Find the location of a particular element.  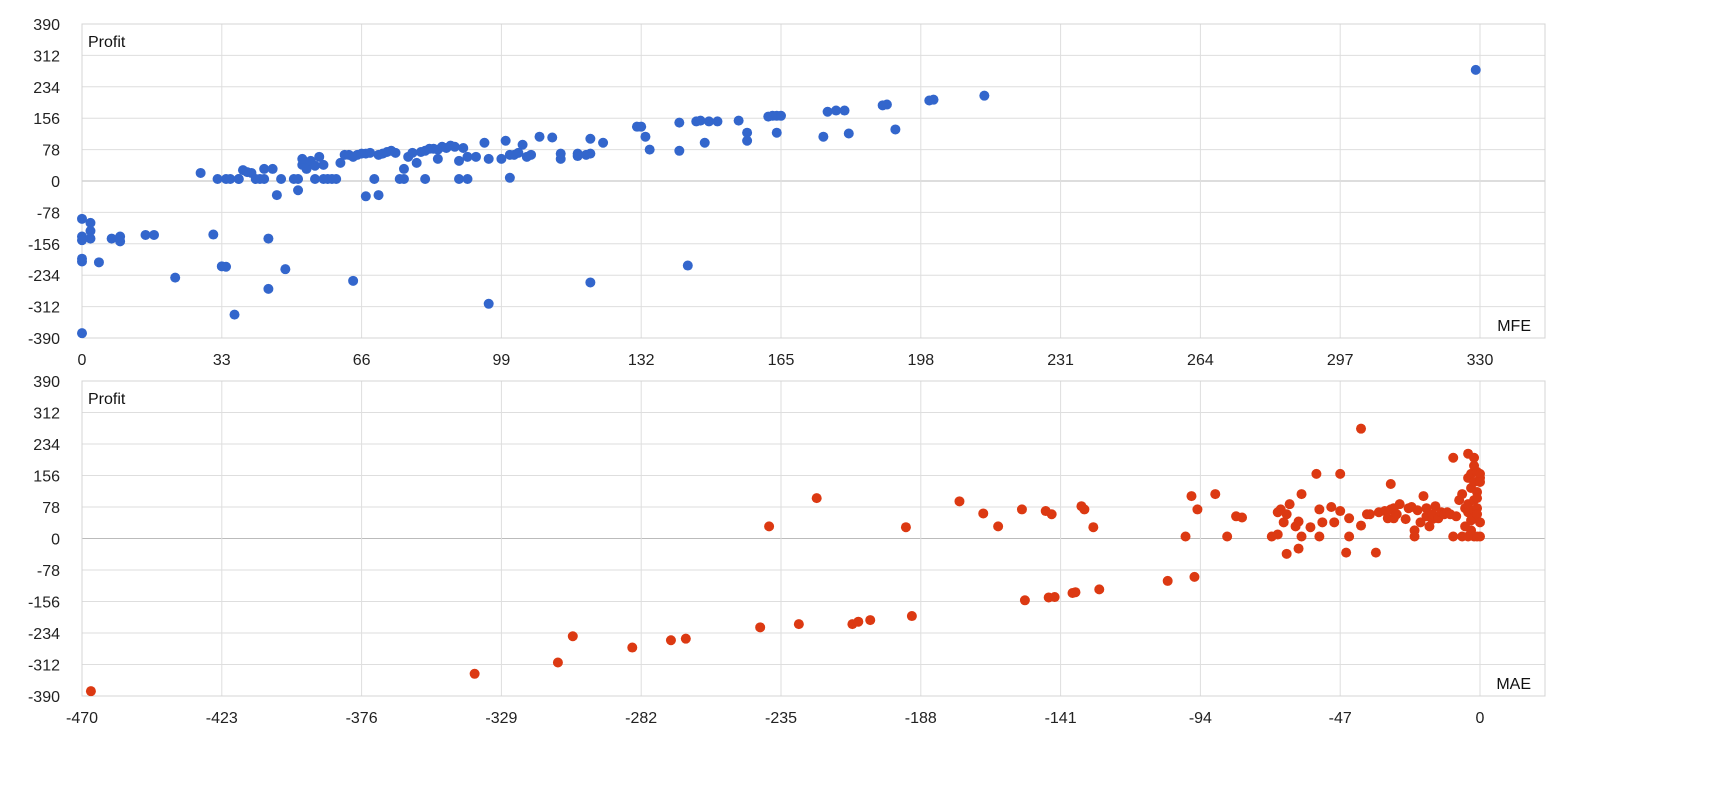

mfe-y-tick-label: 0 is located at coordinates (55, 182).